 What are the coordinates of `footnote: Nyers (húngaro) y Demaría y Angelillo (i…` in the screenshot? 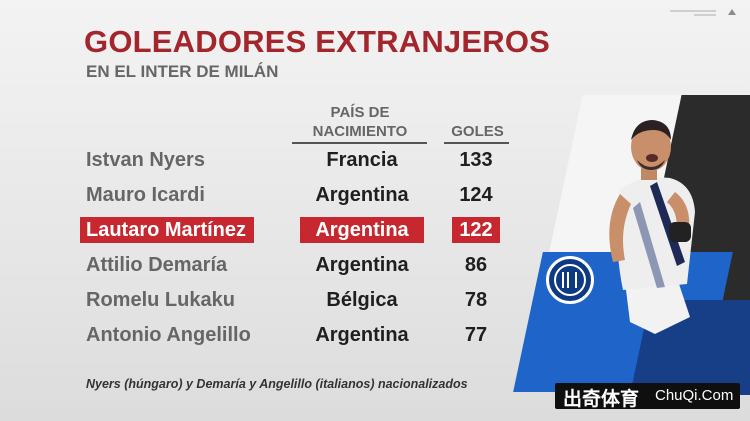 It's located at (277, 384).